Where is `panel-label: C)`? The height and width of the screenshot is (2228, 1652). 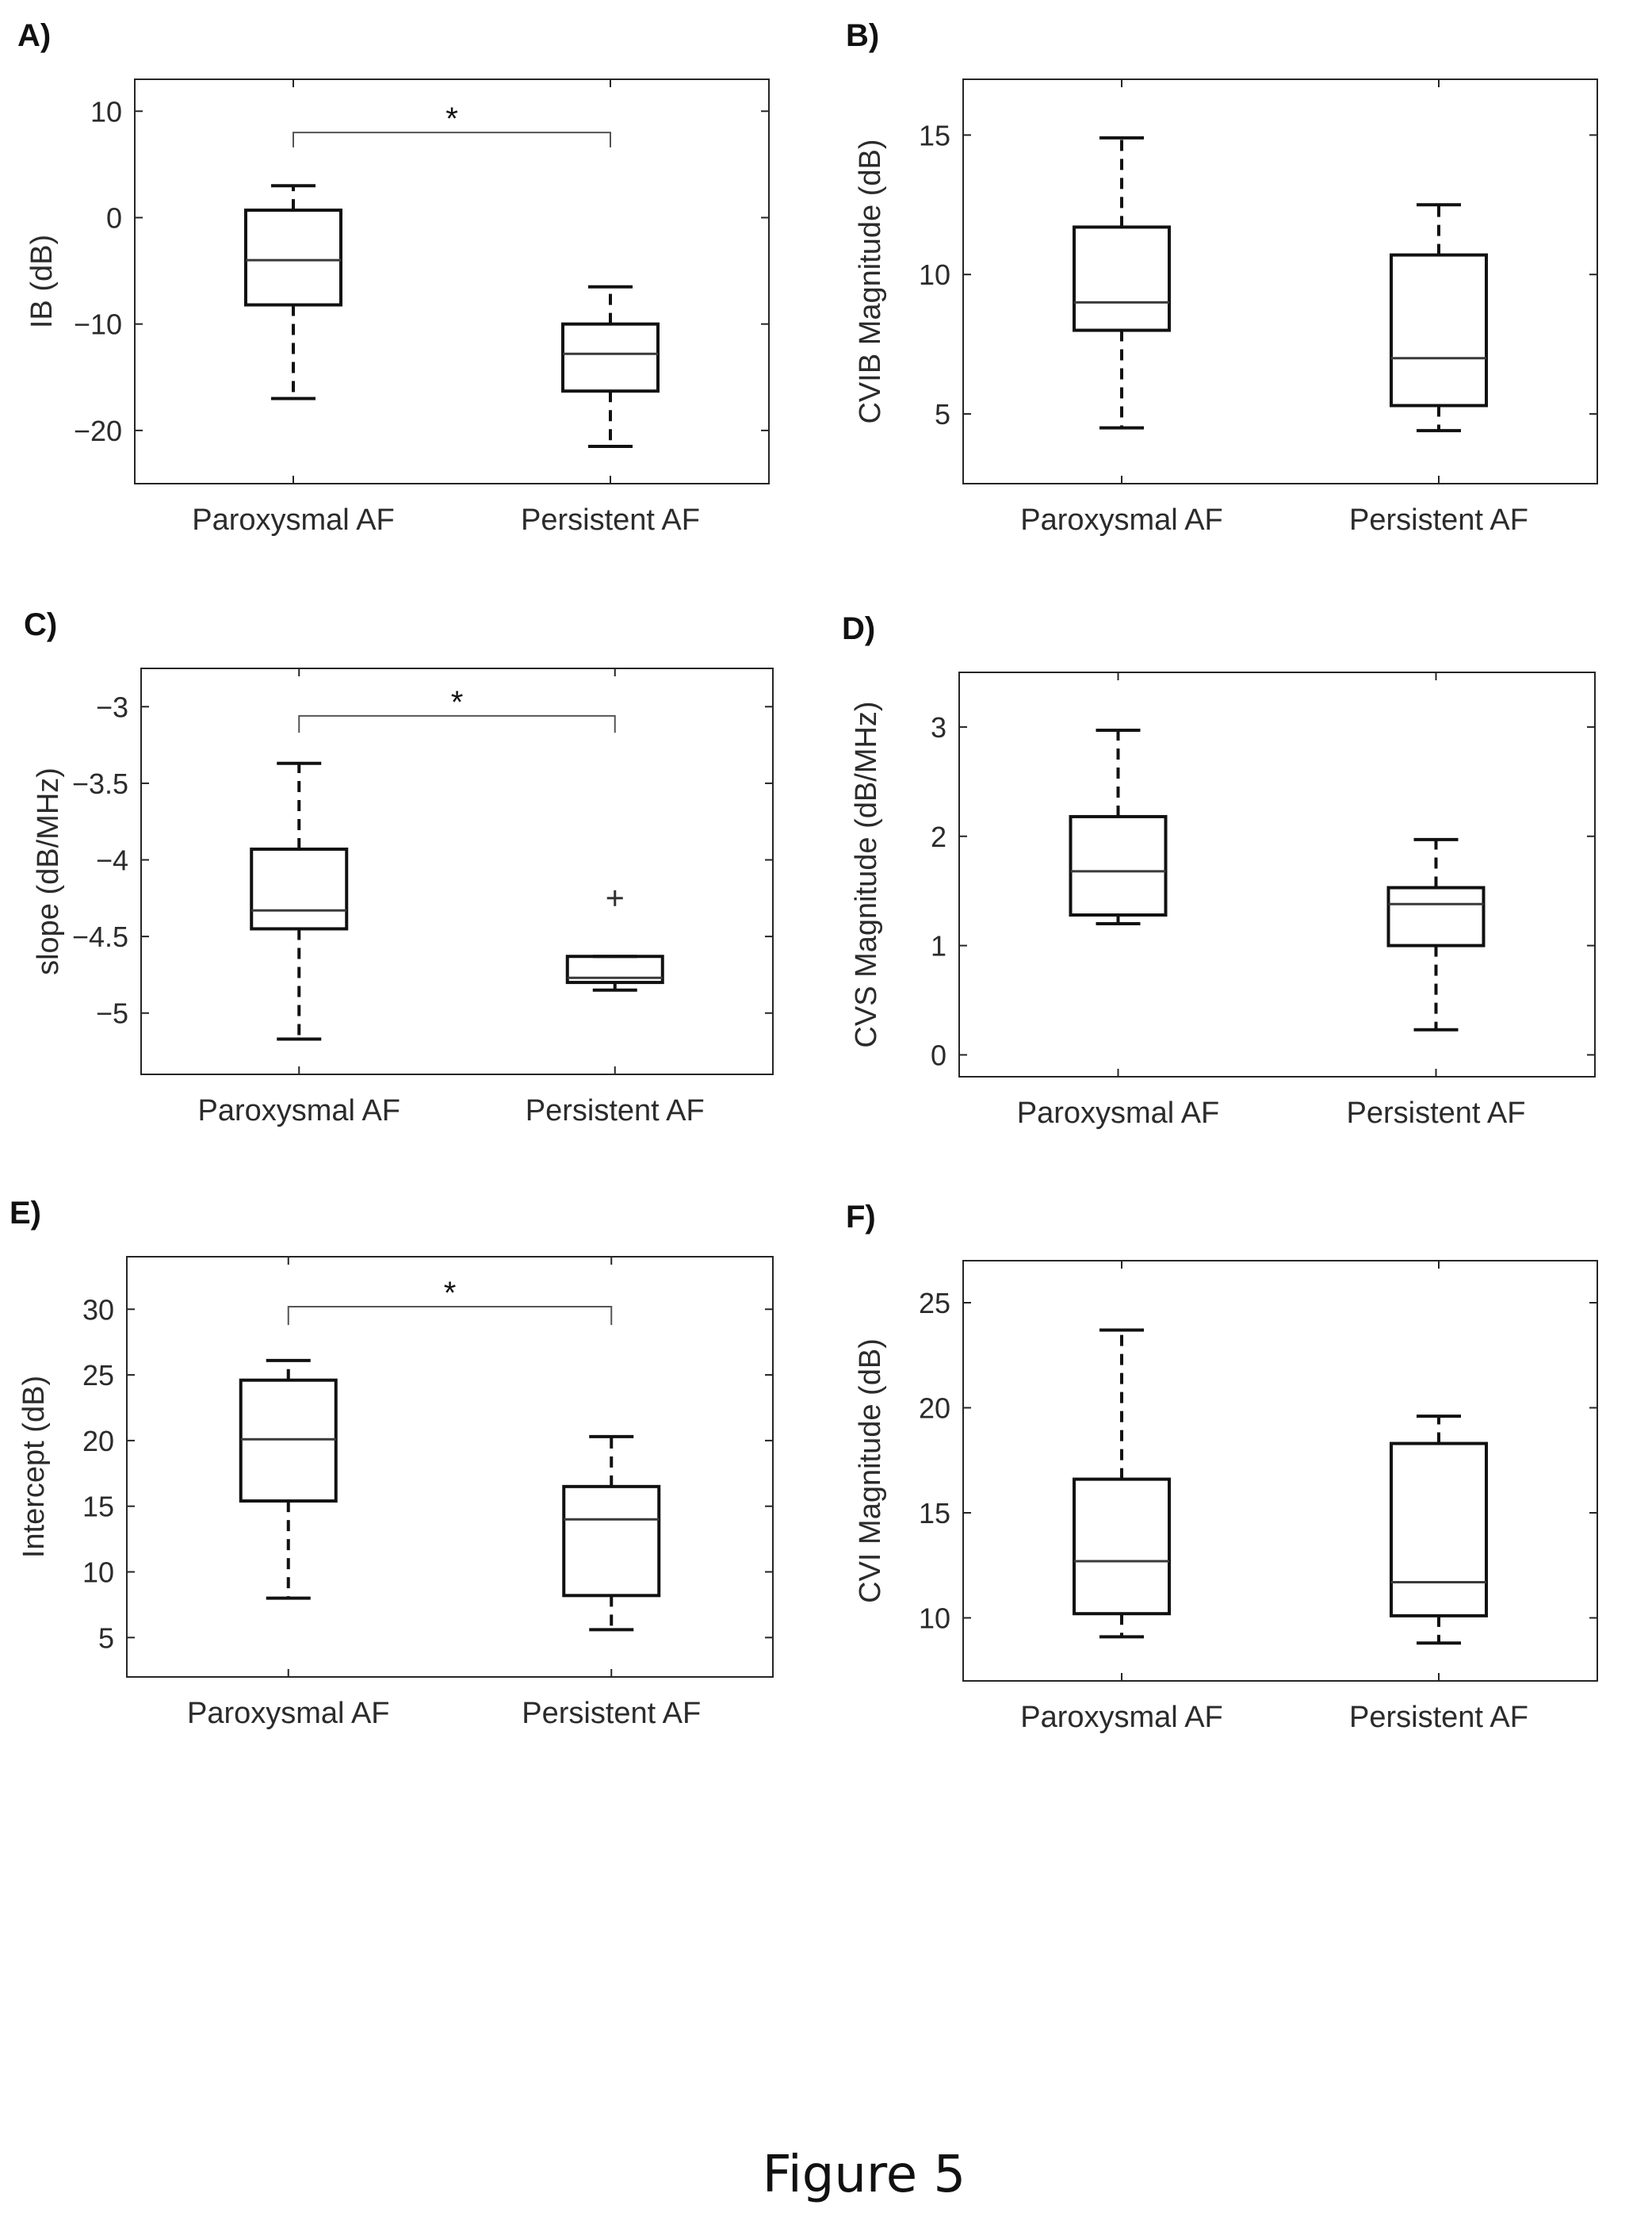
panel-label: C) is located at coordinates (40, 624).